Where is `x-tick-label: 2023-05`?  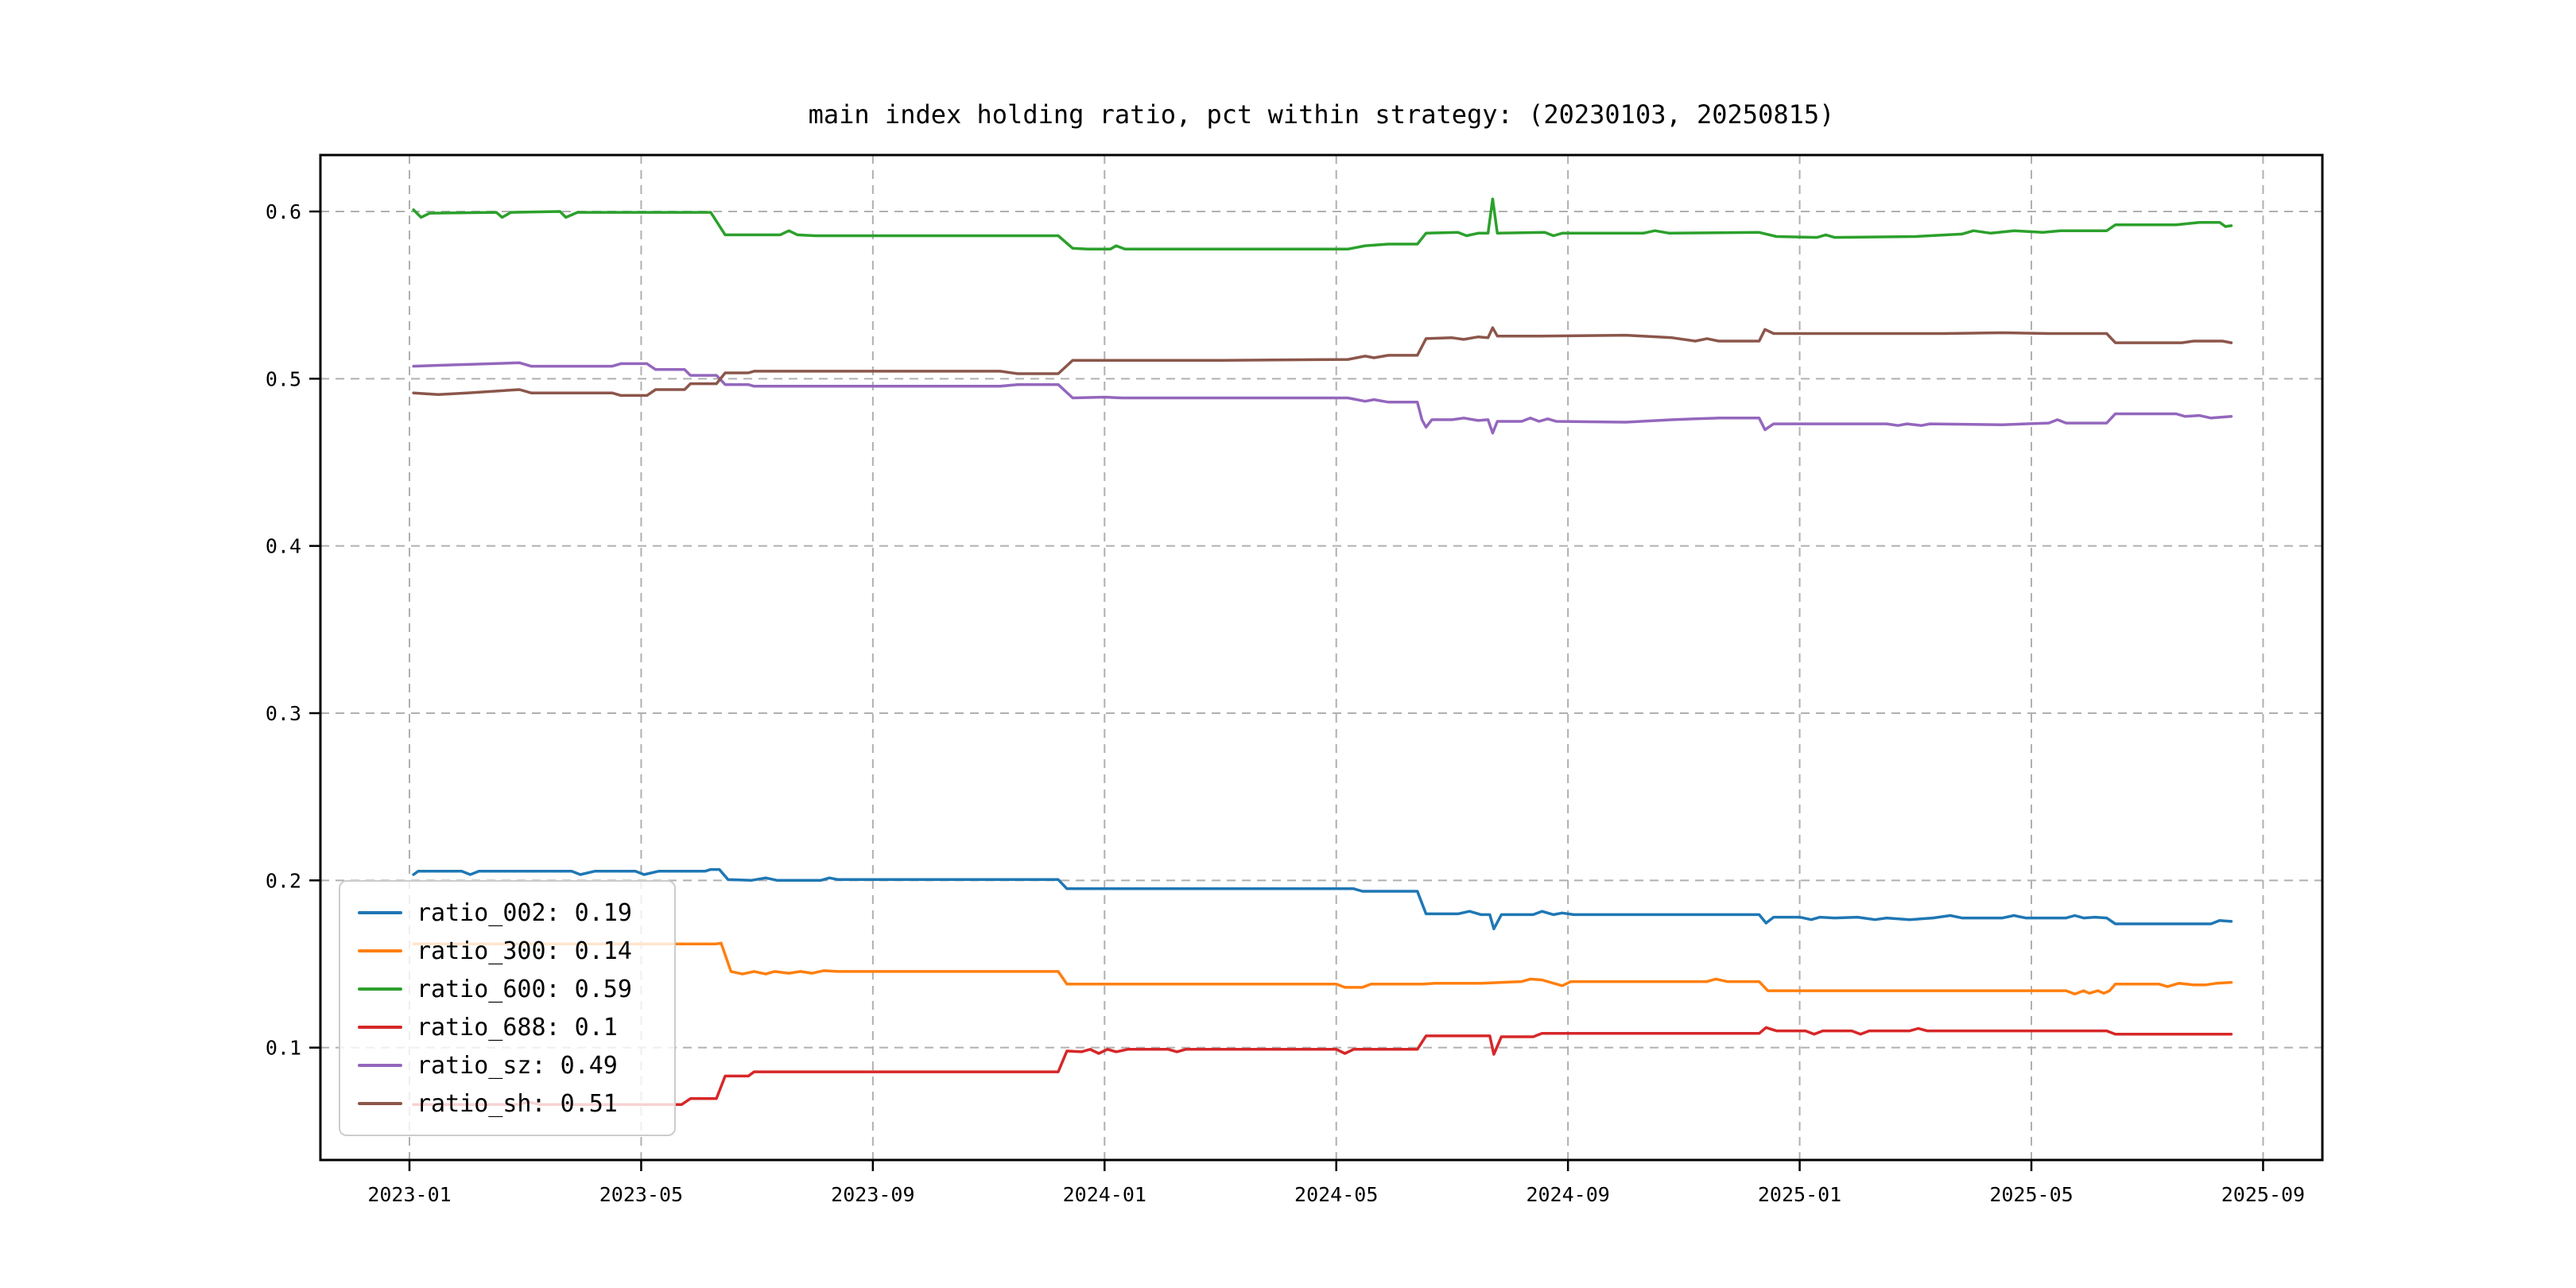 x-tick-label: 2023-05 is located at coordinates (641, 1195).